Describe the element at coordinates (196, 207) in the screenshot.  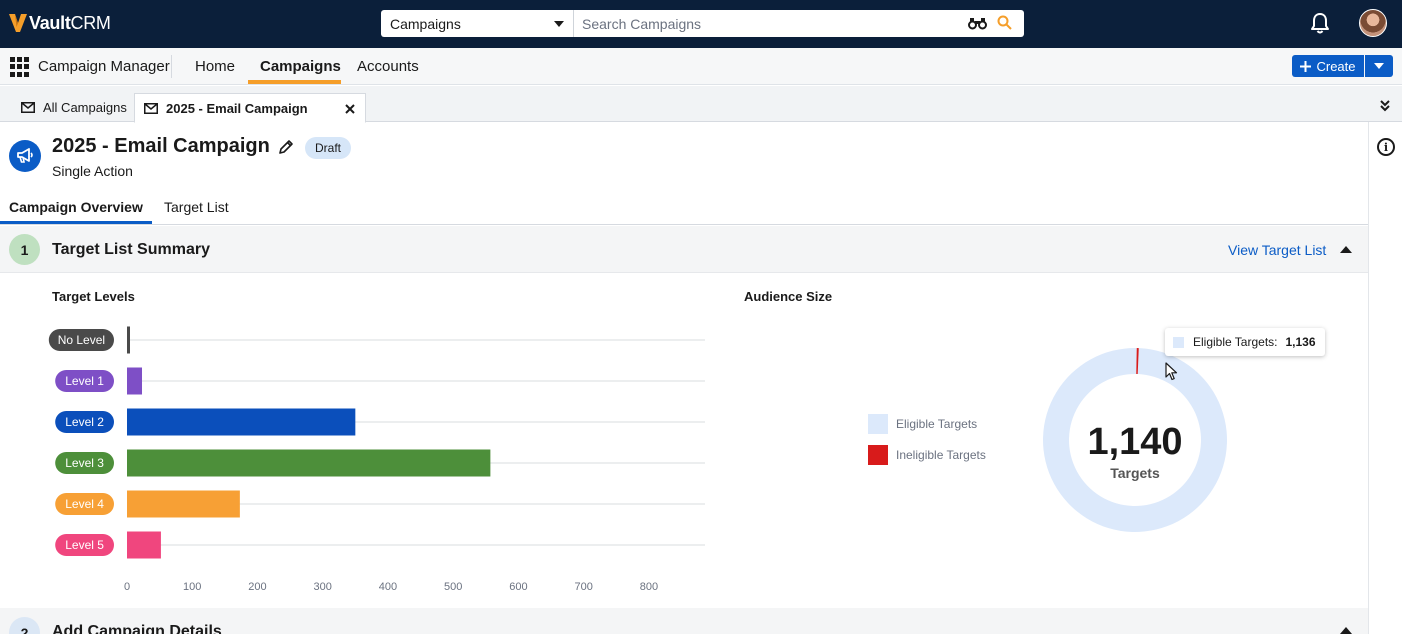
I see `tab-target-list: Target List` at that location.